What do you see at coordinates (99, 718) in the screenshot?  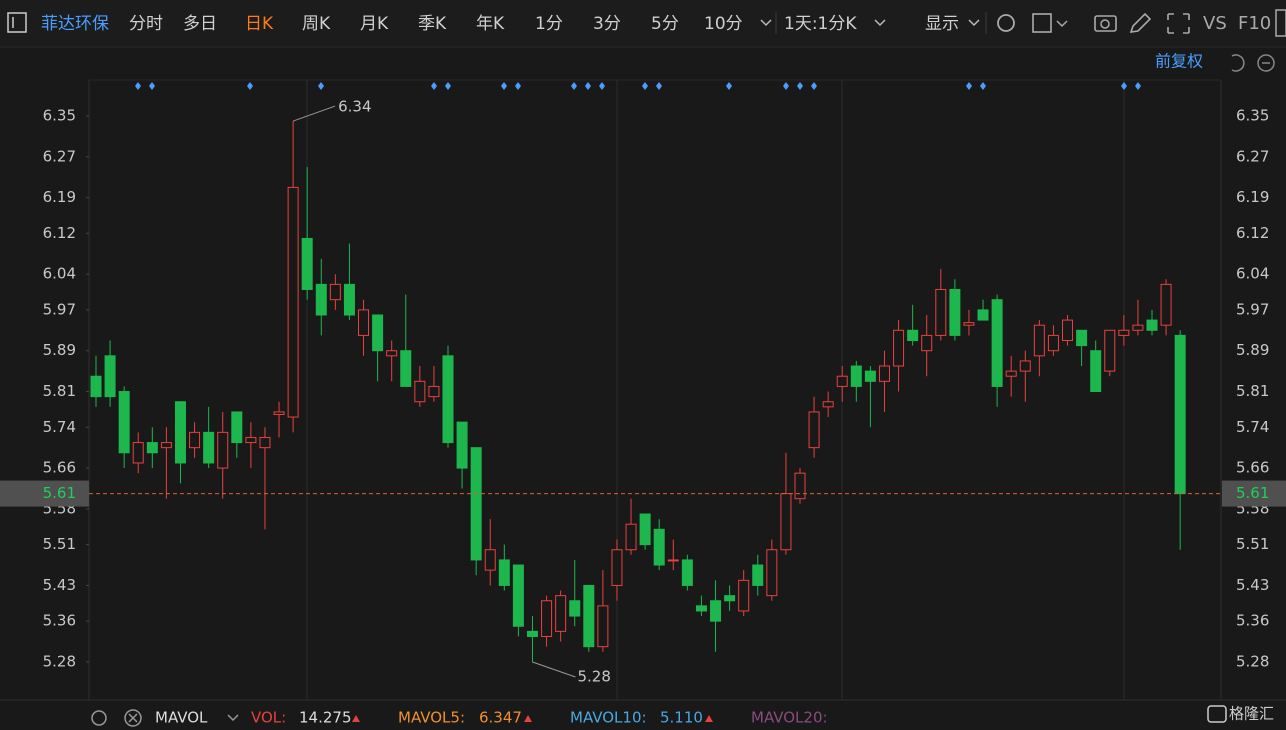 I see `indicator-settings` at bounding box center [99, 718].